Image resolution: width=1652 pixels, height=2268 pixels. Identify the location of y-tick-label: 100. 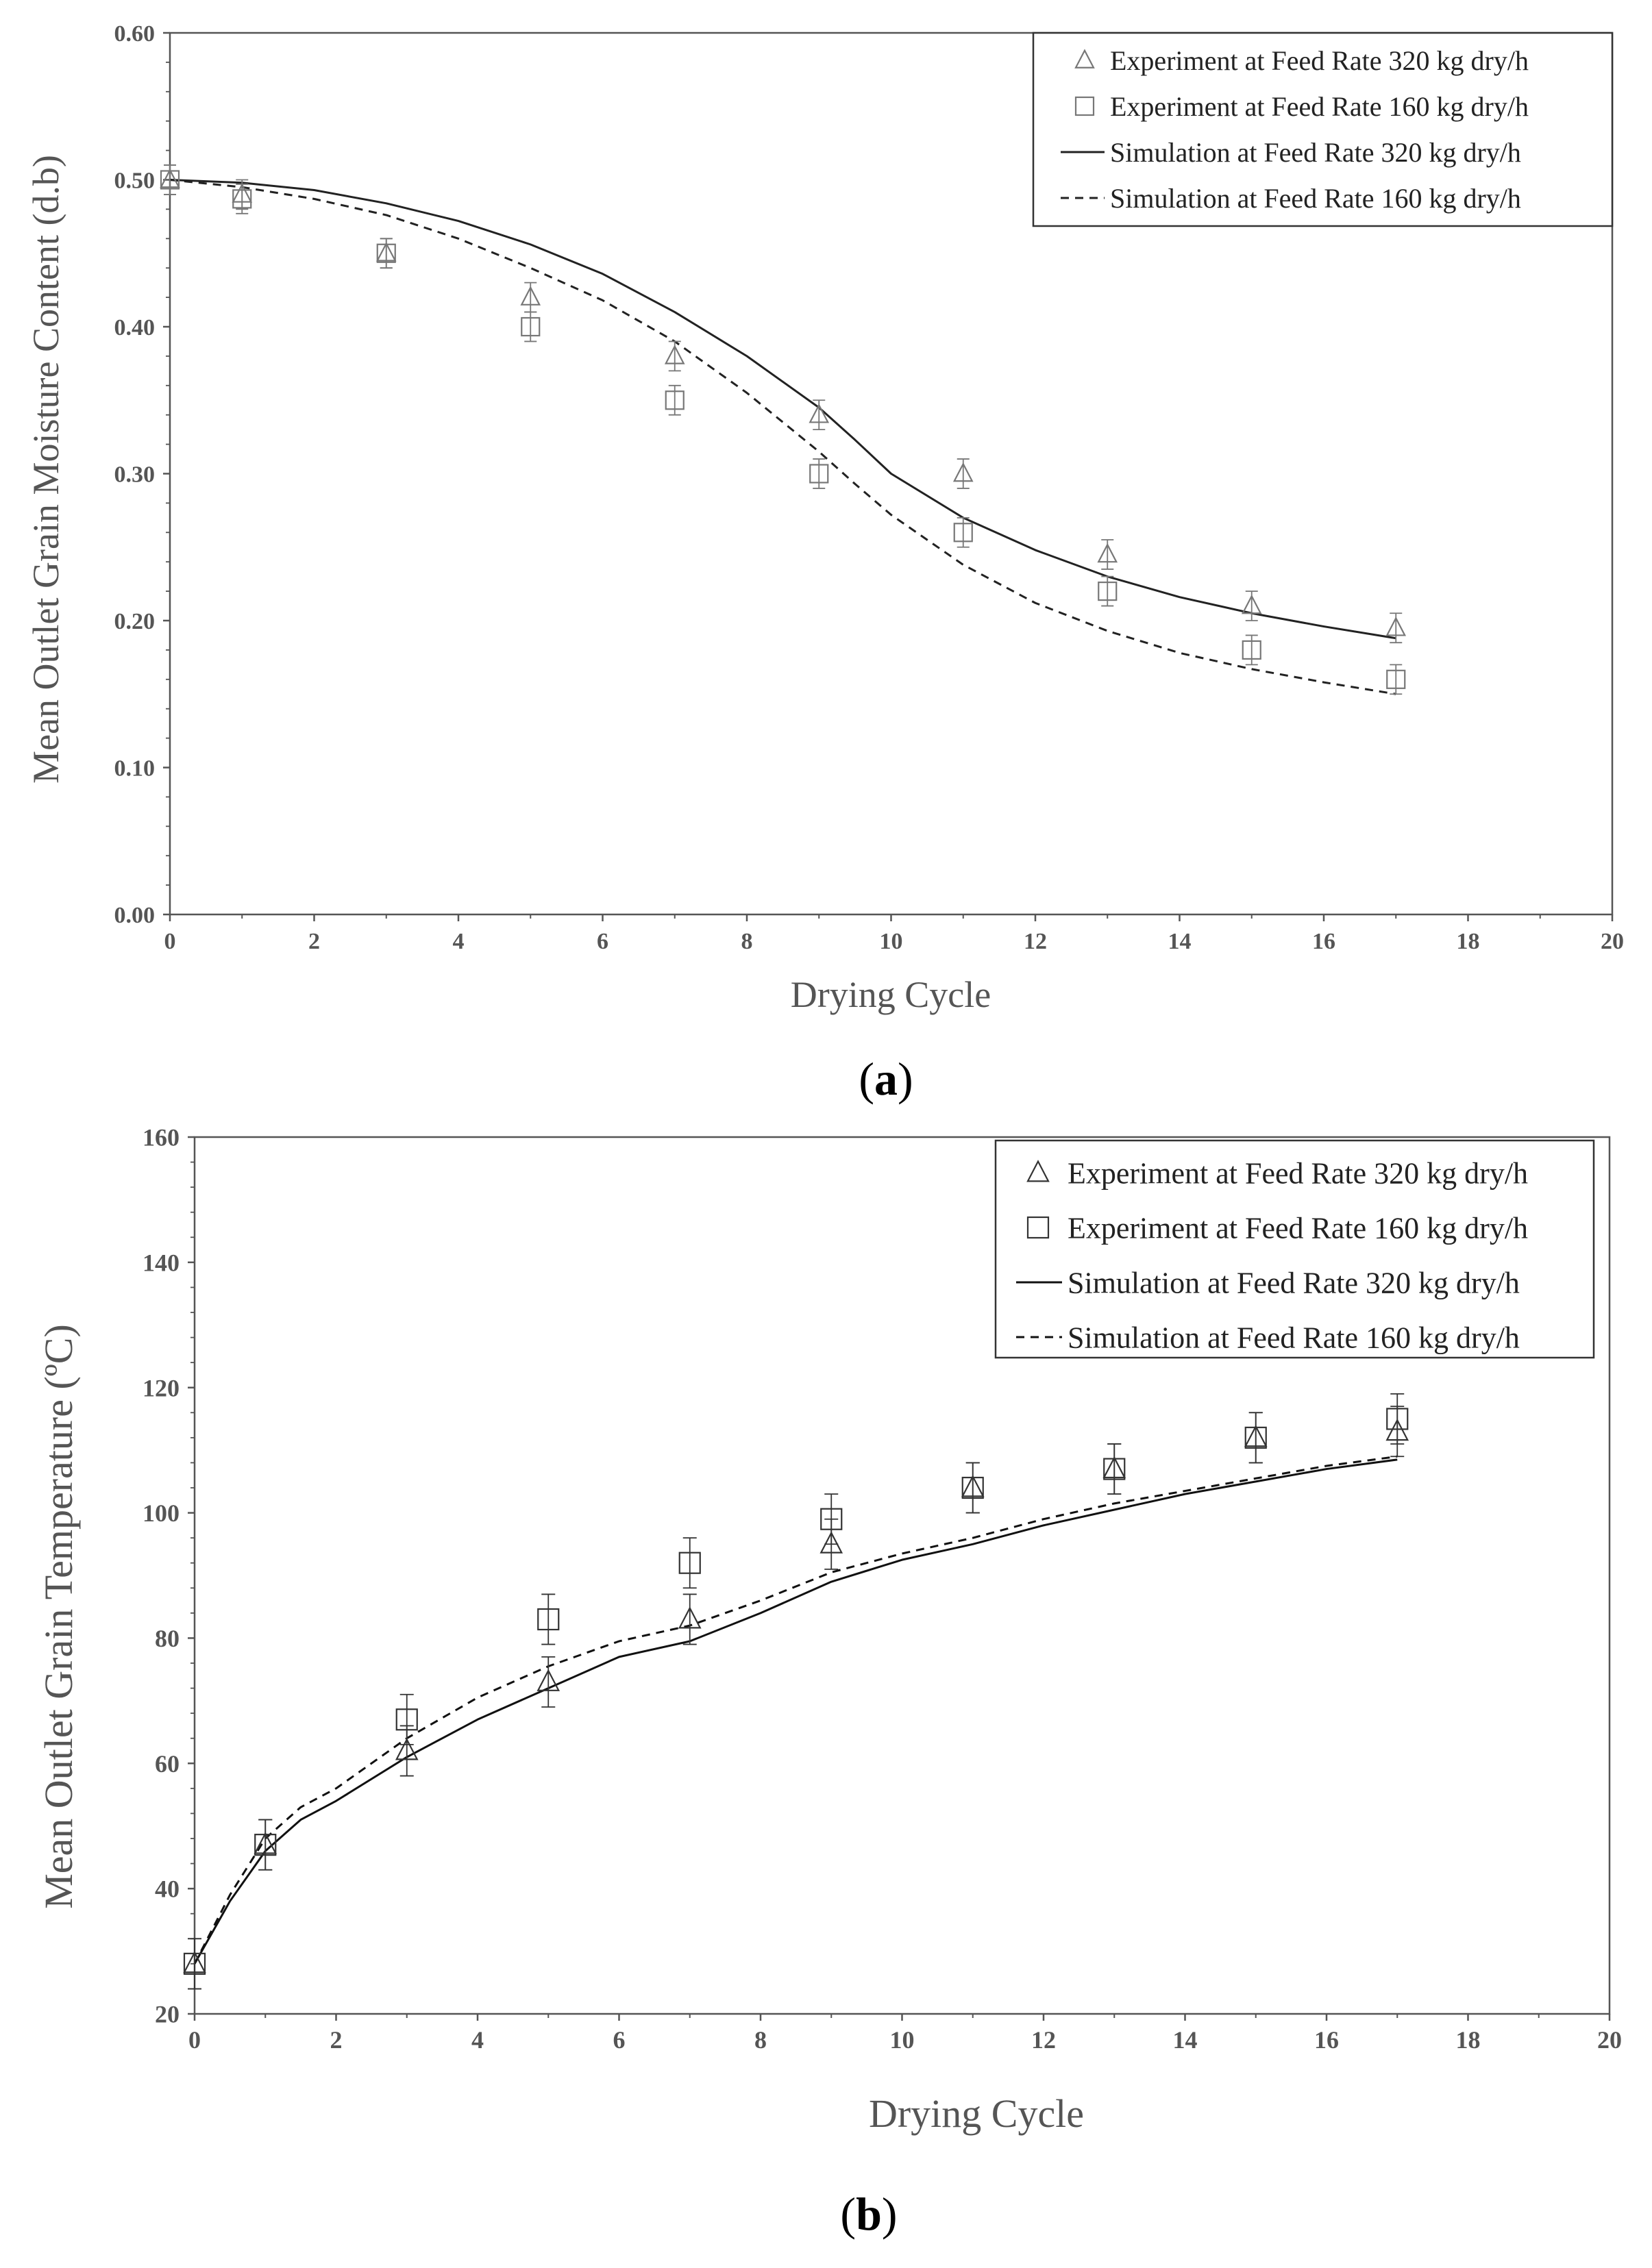
(161, 1513).